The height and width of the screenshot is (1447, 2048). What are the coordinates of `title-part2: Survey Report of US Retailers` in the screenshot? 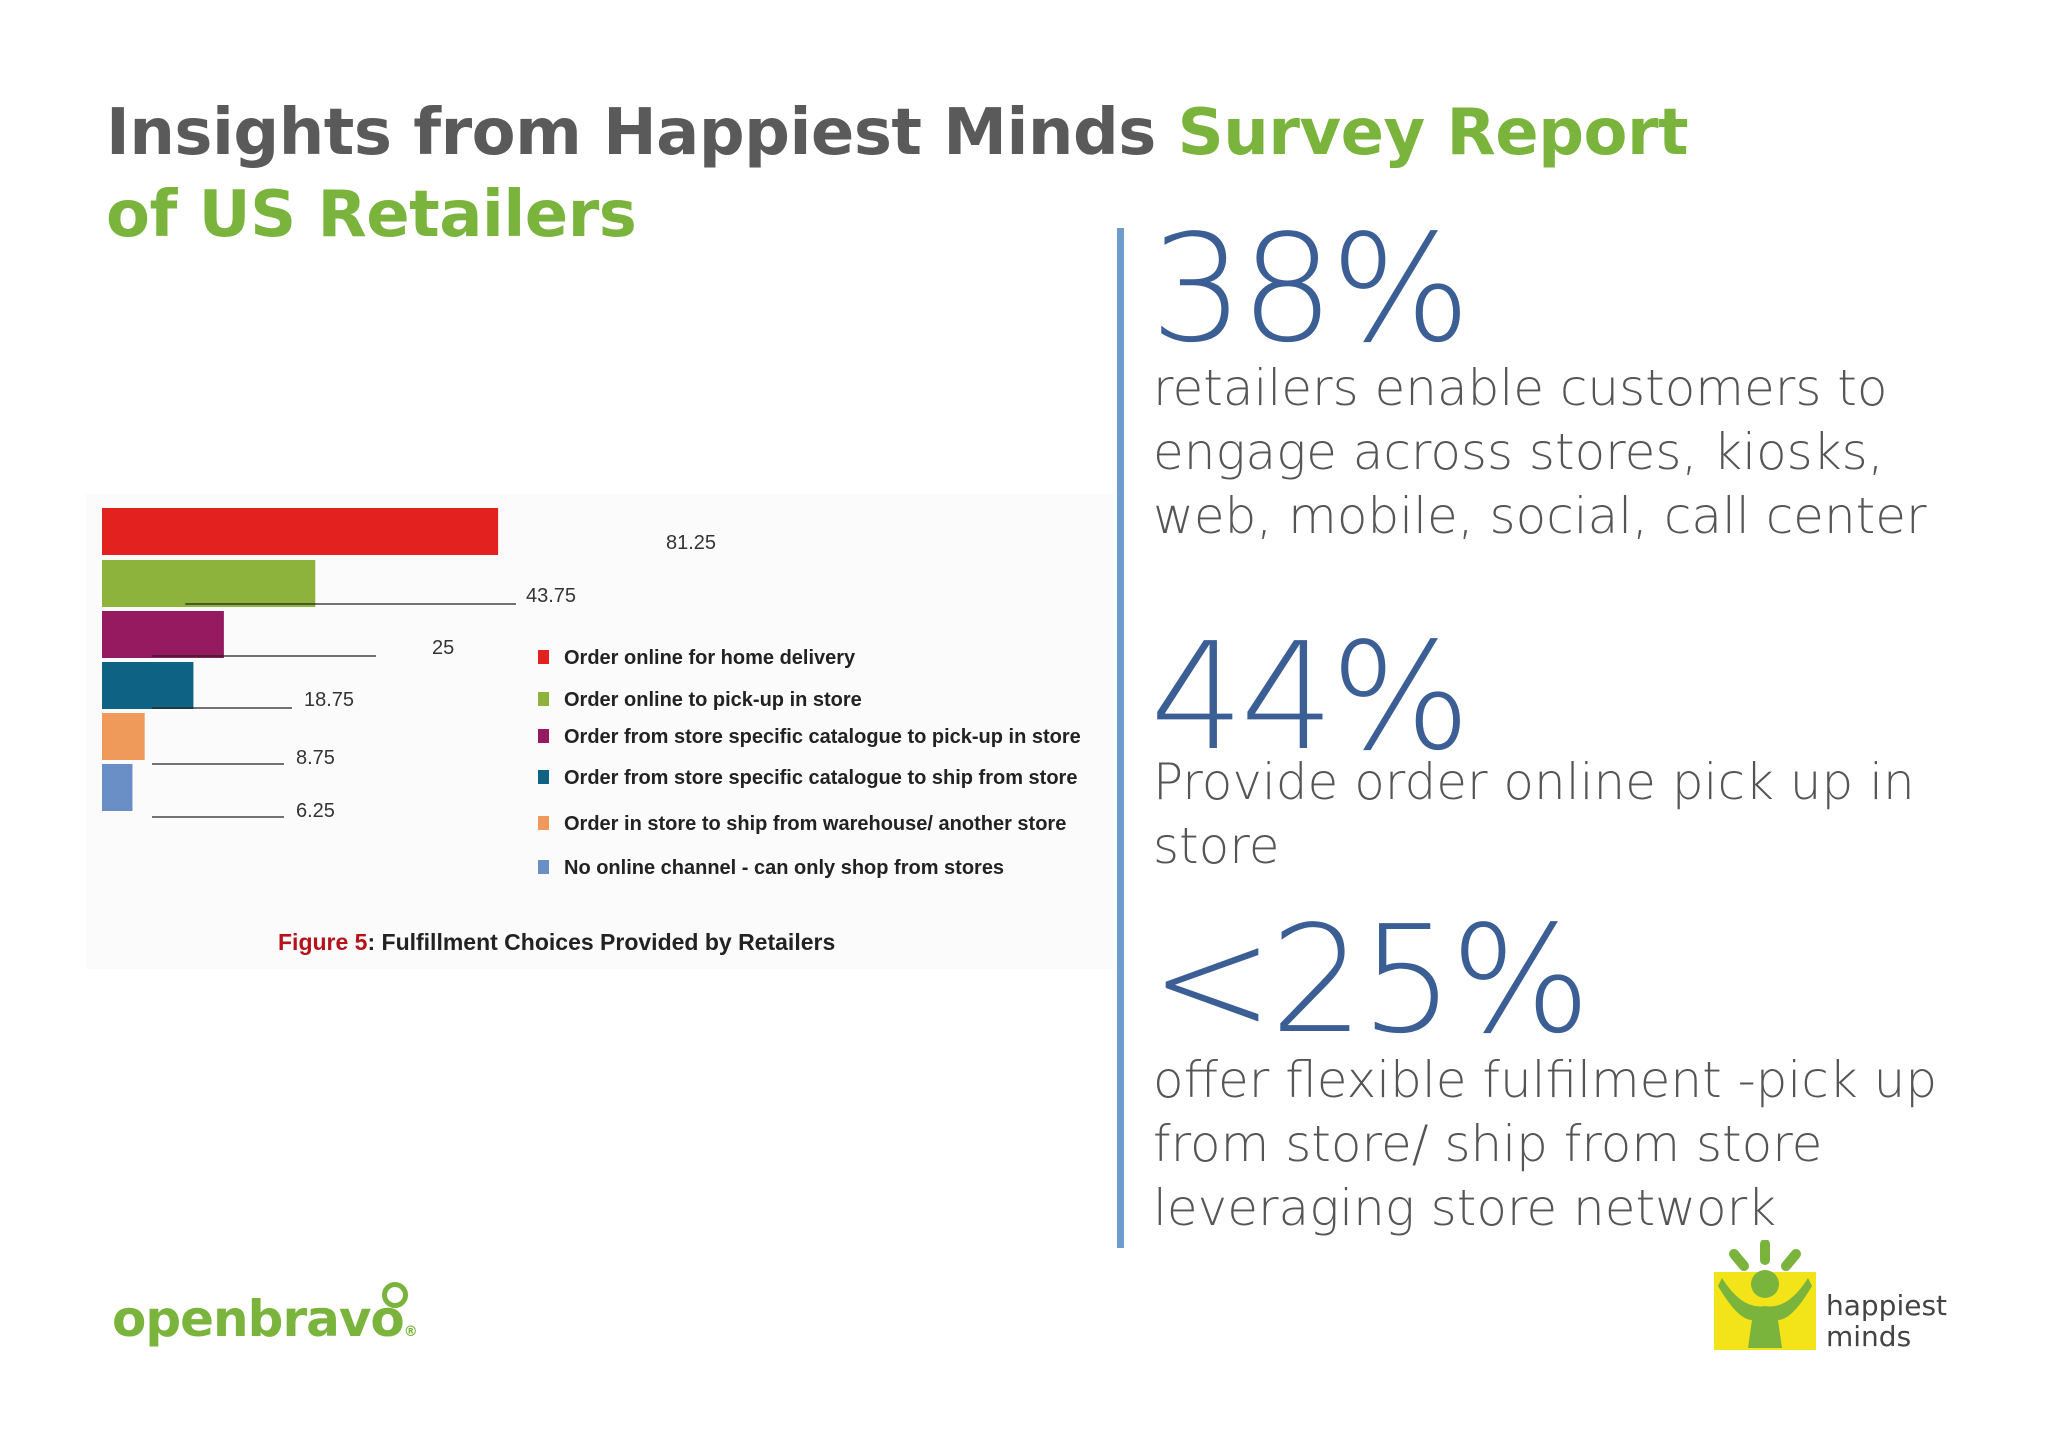 It's located at (897, 174).